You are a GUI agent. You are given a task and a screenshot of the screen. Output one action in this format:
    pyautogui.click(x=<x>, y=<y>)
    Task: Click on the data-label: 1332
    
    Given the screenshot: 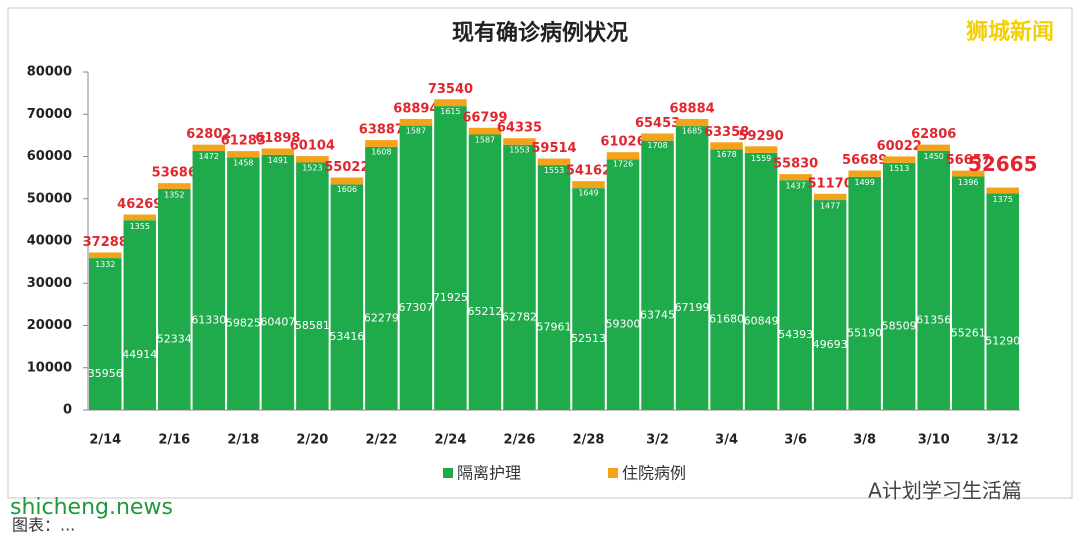 What is the action you would take?
    pyautogui.click(x=105, y=264)
    